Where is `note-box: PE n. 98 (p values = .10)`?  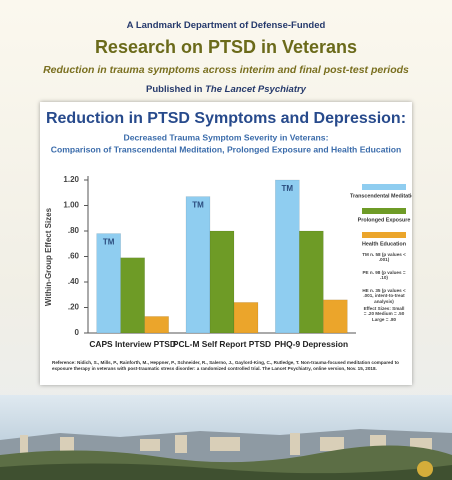 note-box: PE n. 98 (p values = .10) is located at coordinates (384, 275).